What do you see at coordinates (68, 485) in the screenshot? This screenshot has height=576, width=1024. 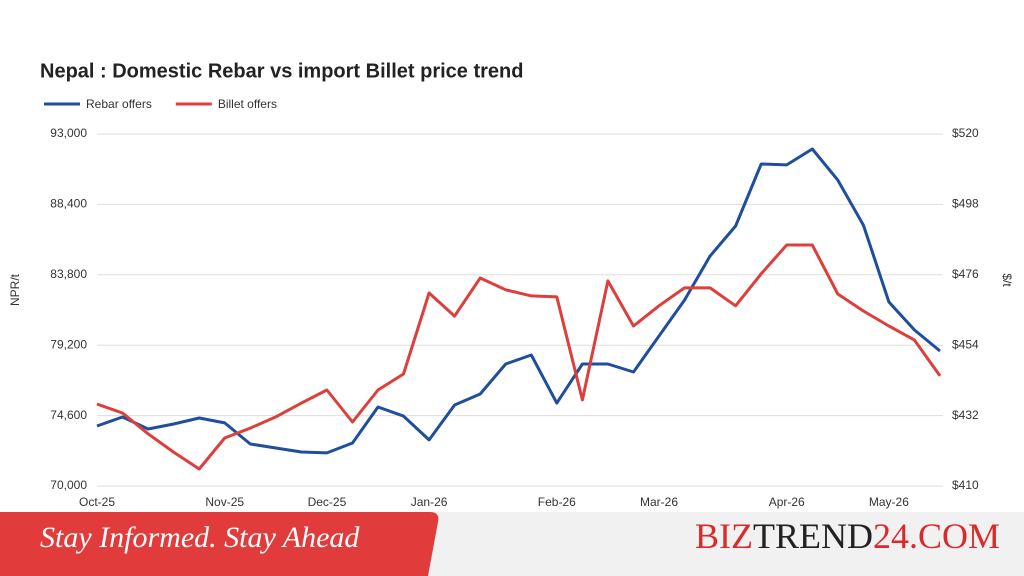 I see `y-tick-label: 70,000` at bounding box center [68, 485].